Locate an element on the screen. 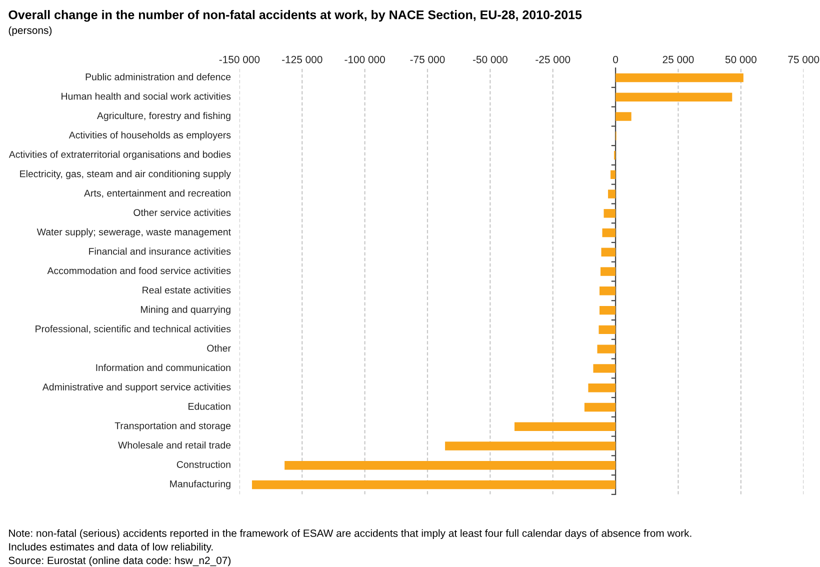 Image resolution: width=820 pixels, height=567 pixels. y-tick-label: Construction is located at coordinates (203, 464).